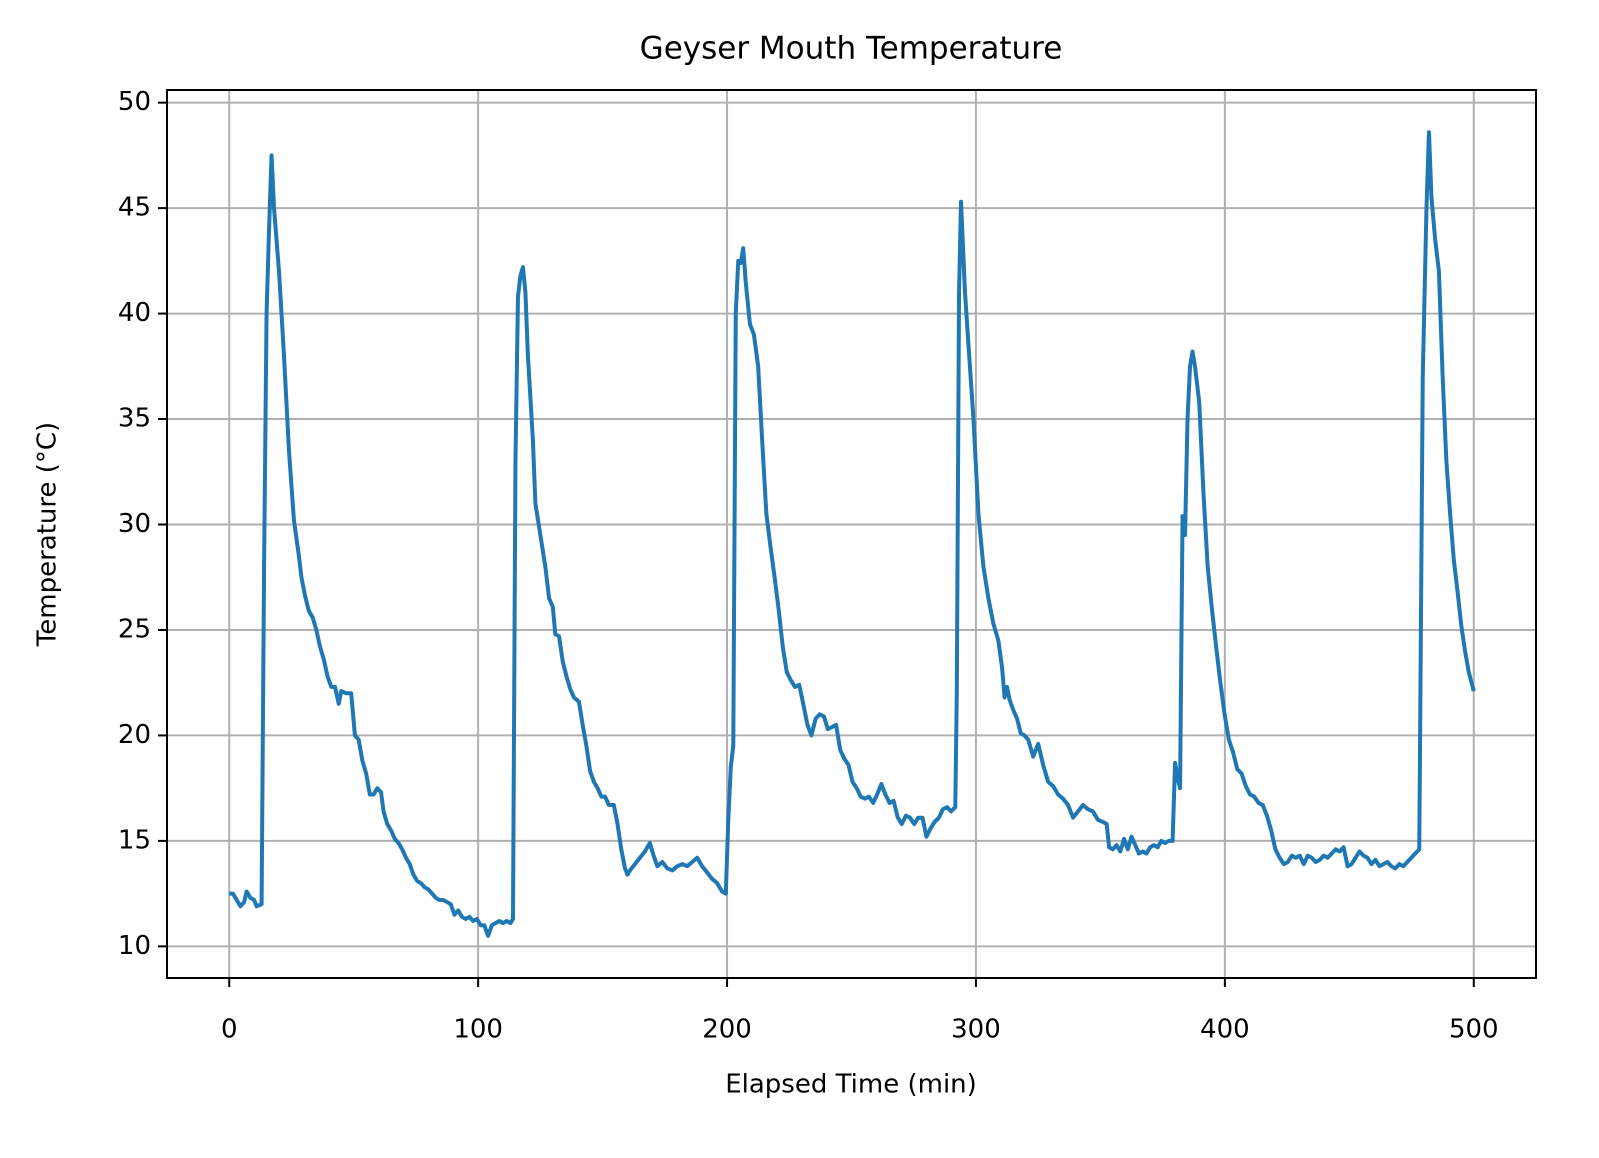 This screenshot has width=1599, height=1158. I want to click on y-tick-label: 35, so click(134, 419).